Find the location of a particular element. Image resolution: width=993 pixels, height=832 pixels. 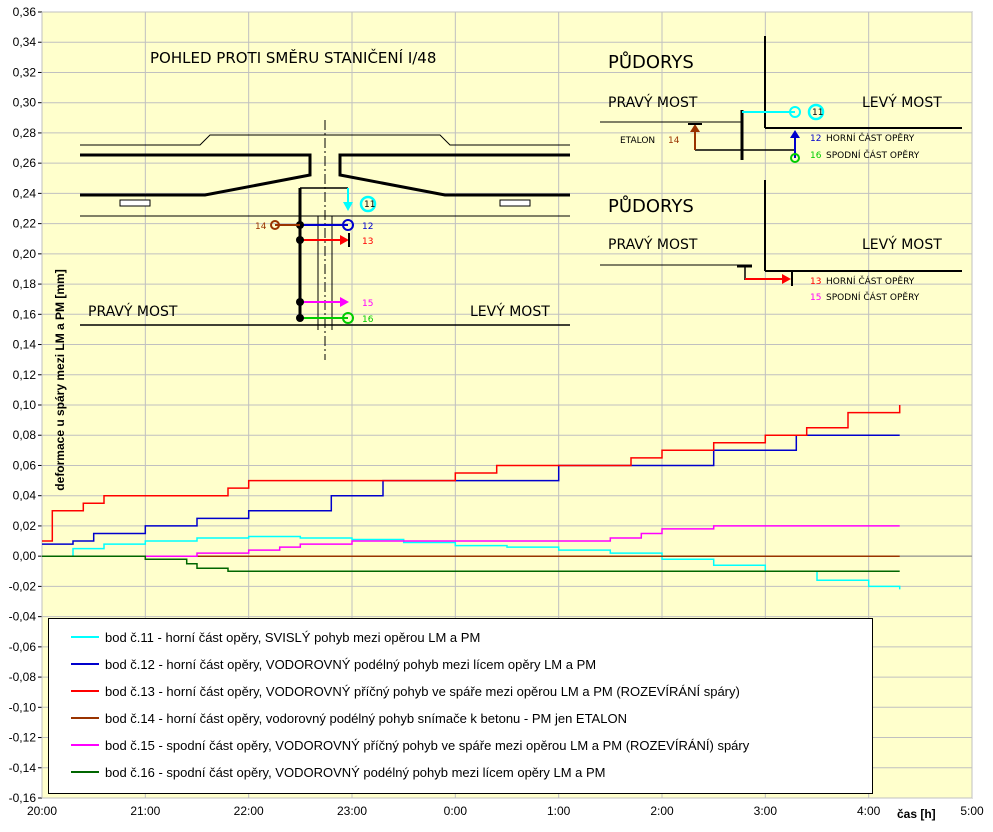

plan-bottom-15-text: SPODNÍ ČÁST OPĚRY is located at coordinates (873, 297).